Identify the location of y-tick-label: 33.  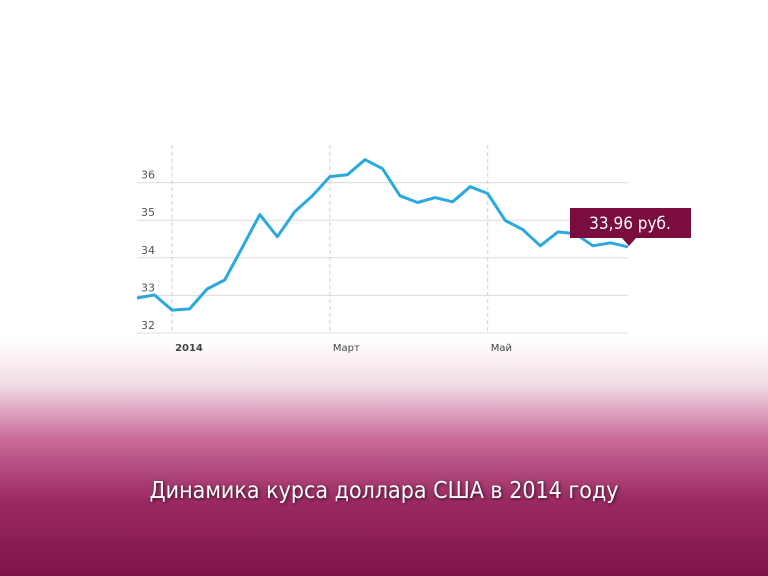
(148, 287).